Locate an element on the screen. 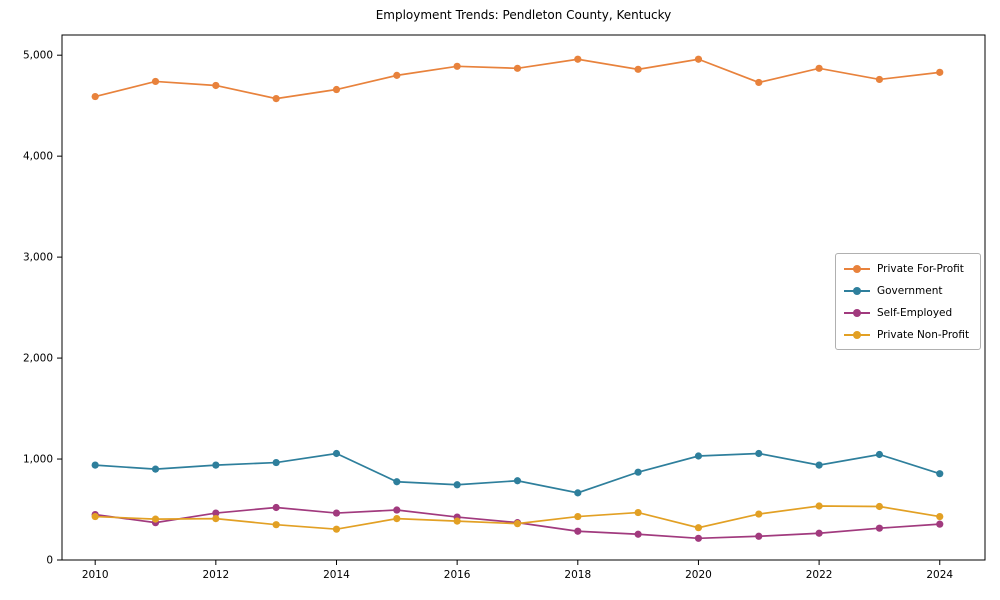  svg-text: 2024 is located at coordinates (939, 575).